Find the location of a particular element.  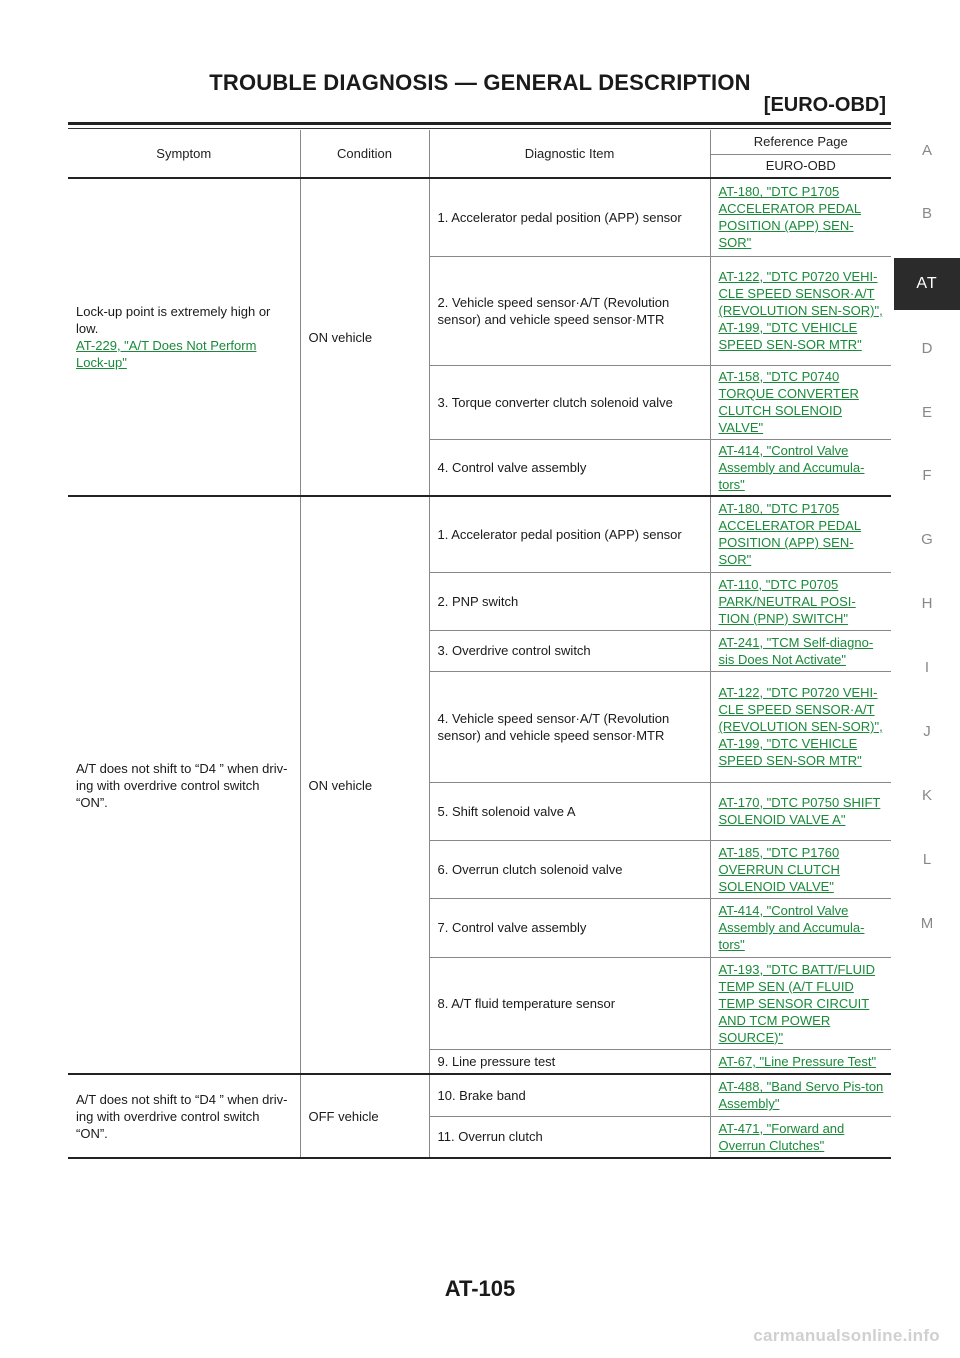

page-title: TROUBLE DIAGNOSIS — GENERAL DESCRIPTION is located at coordinates (480, 82).